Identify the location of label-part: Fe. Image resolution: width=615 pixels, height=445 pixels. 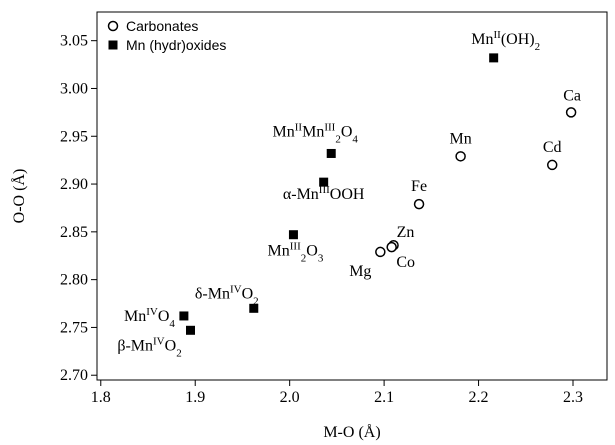
(419, 186).